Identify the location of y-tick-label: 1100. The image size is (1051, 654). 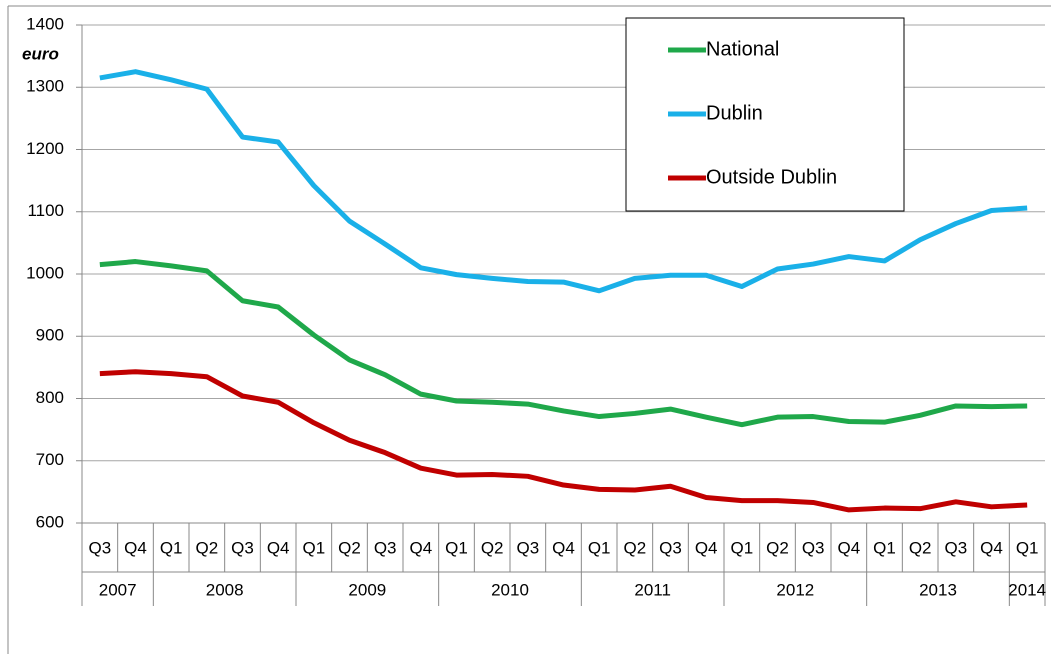
(45, 210).